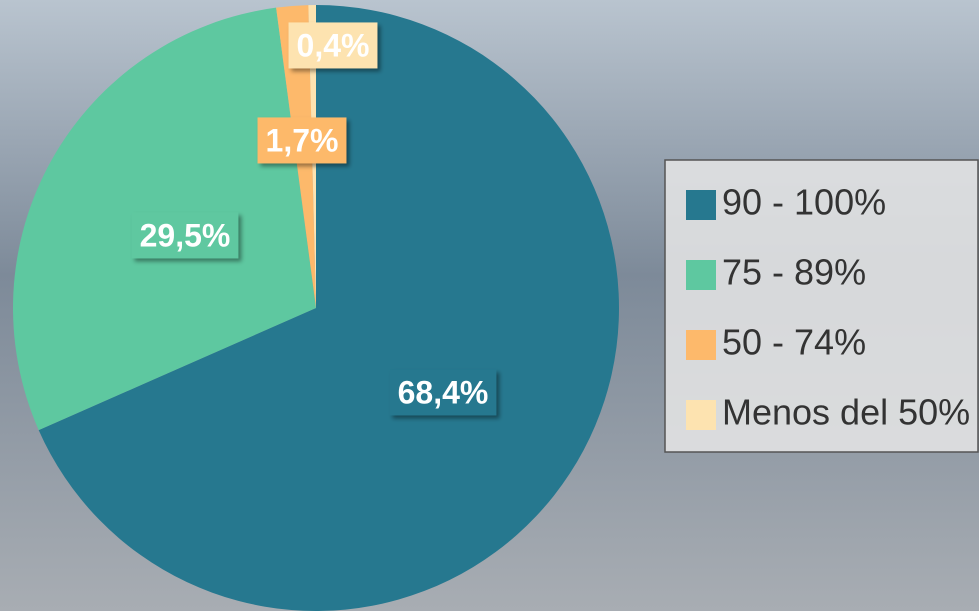  Describe the element at coordinates (794, 342) in the screenshot. I see `legend-label: 50 - 74%` at that location.